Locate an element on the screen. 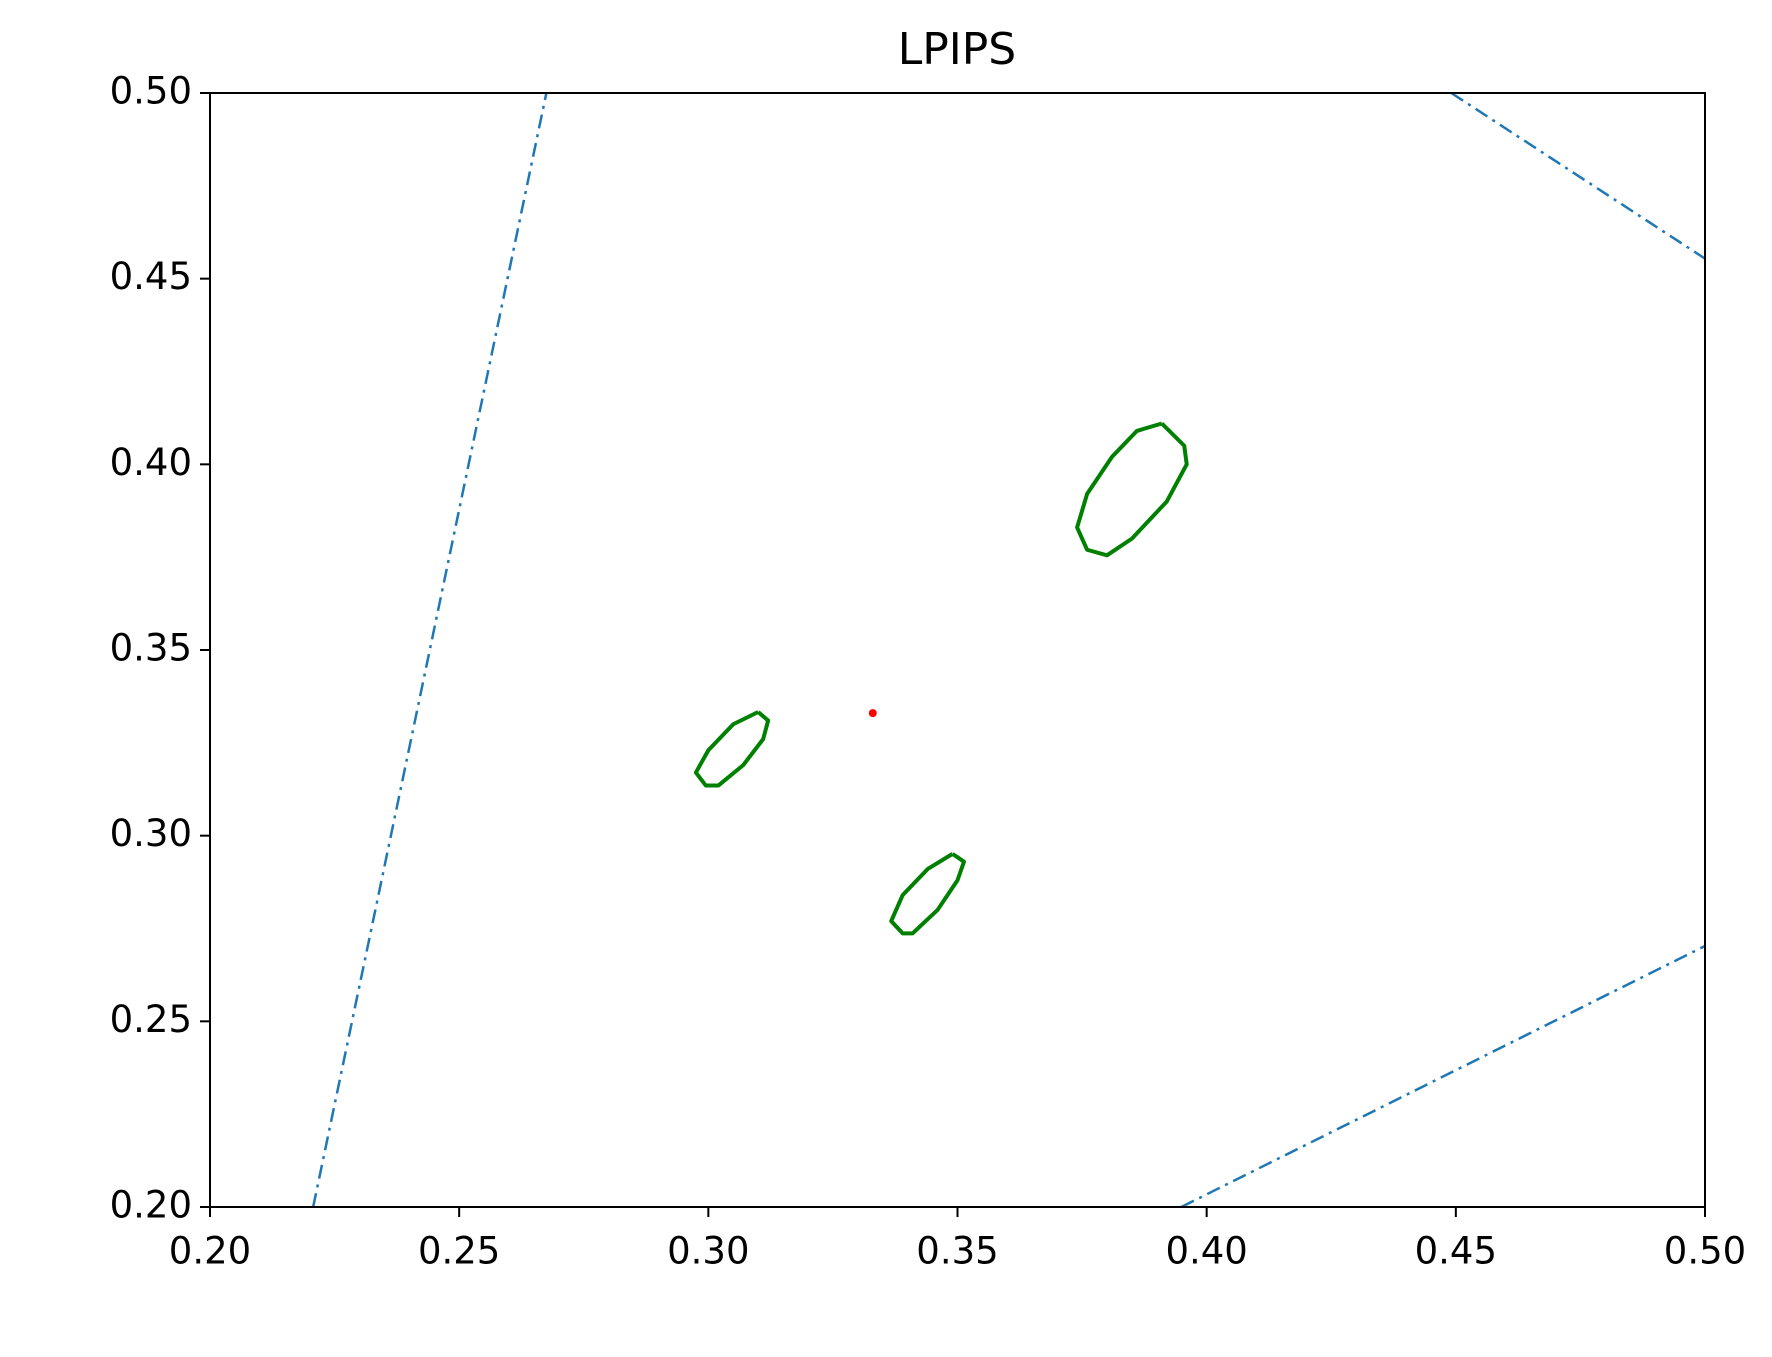 The image size is (1772, 1357). x-tick-label: 0.35 is located at coordinates (957, 1251).